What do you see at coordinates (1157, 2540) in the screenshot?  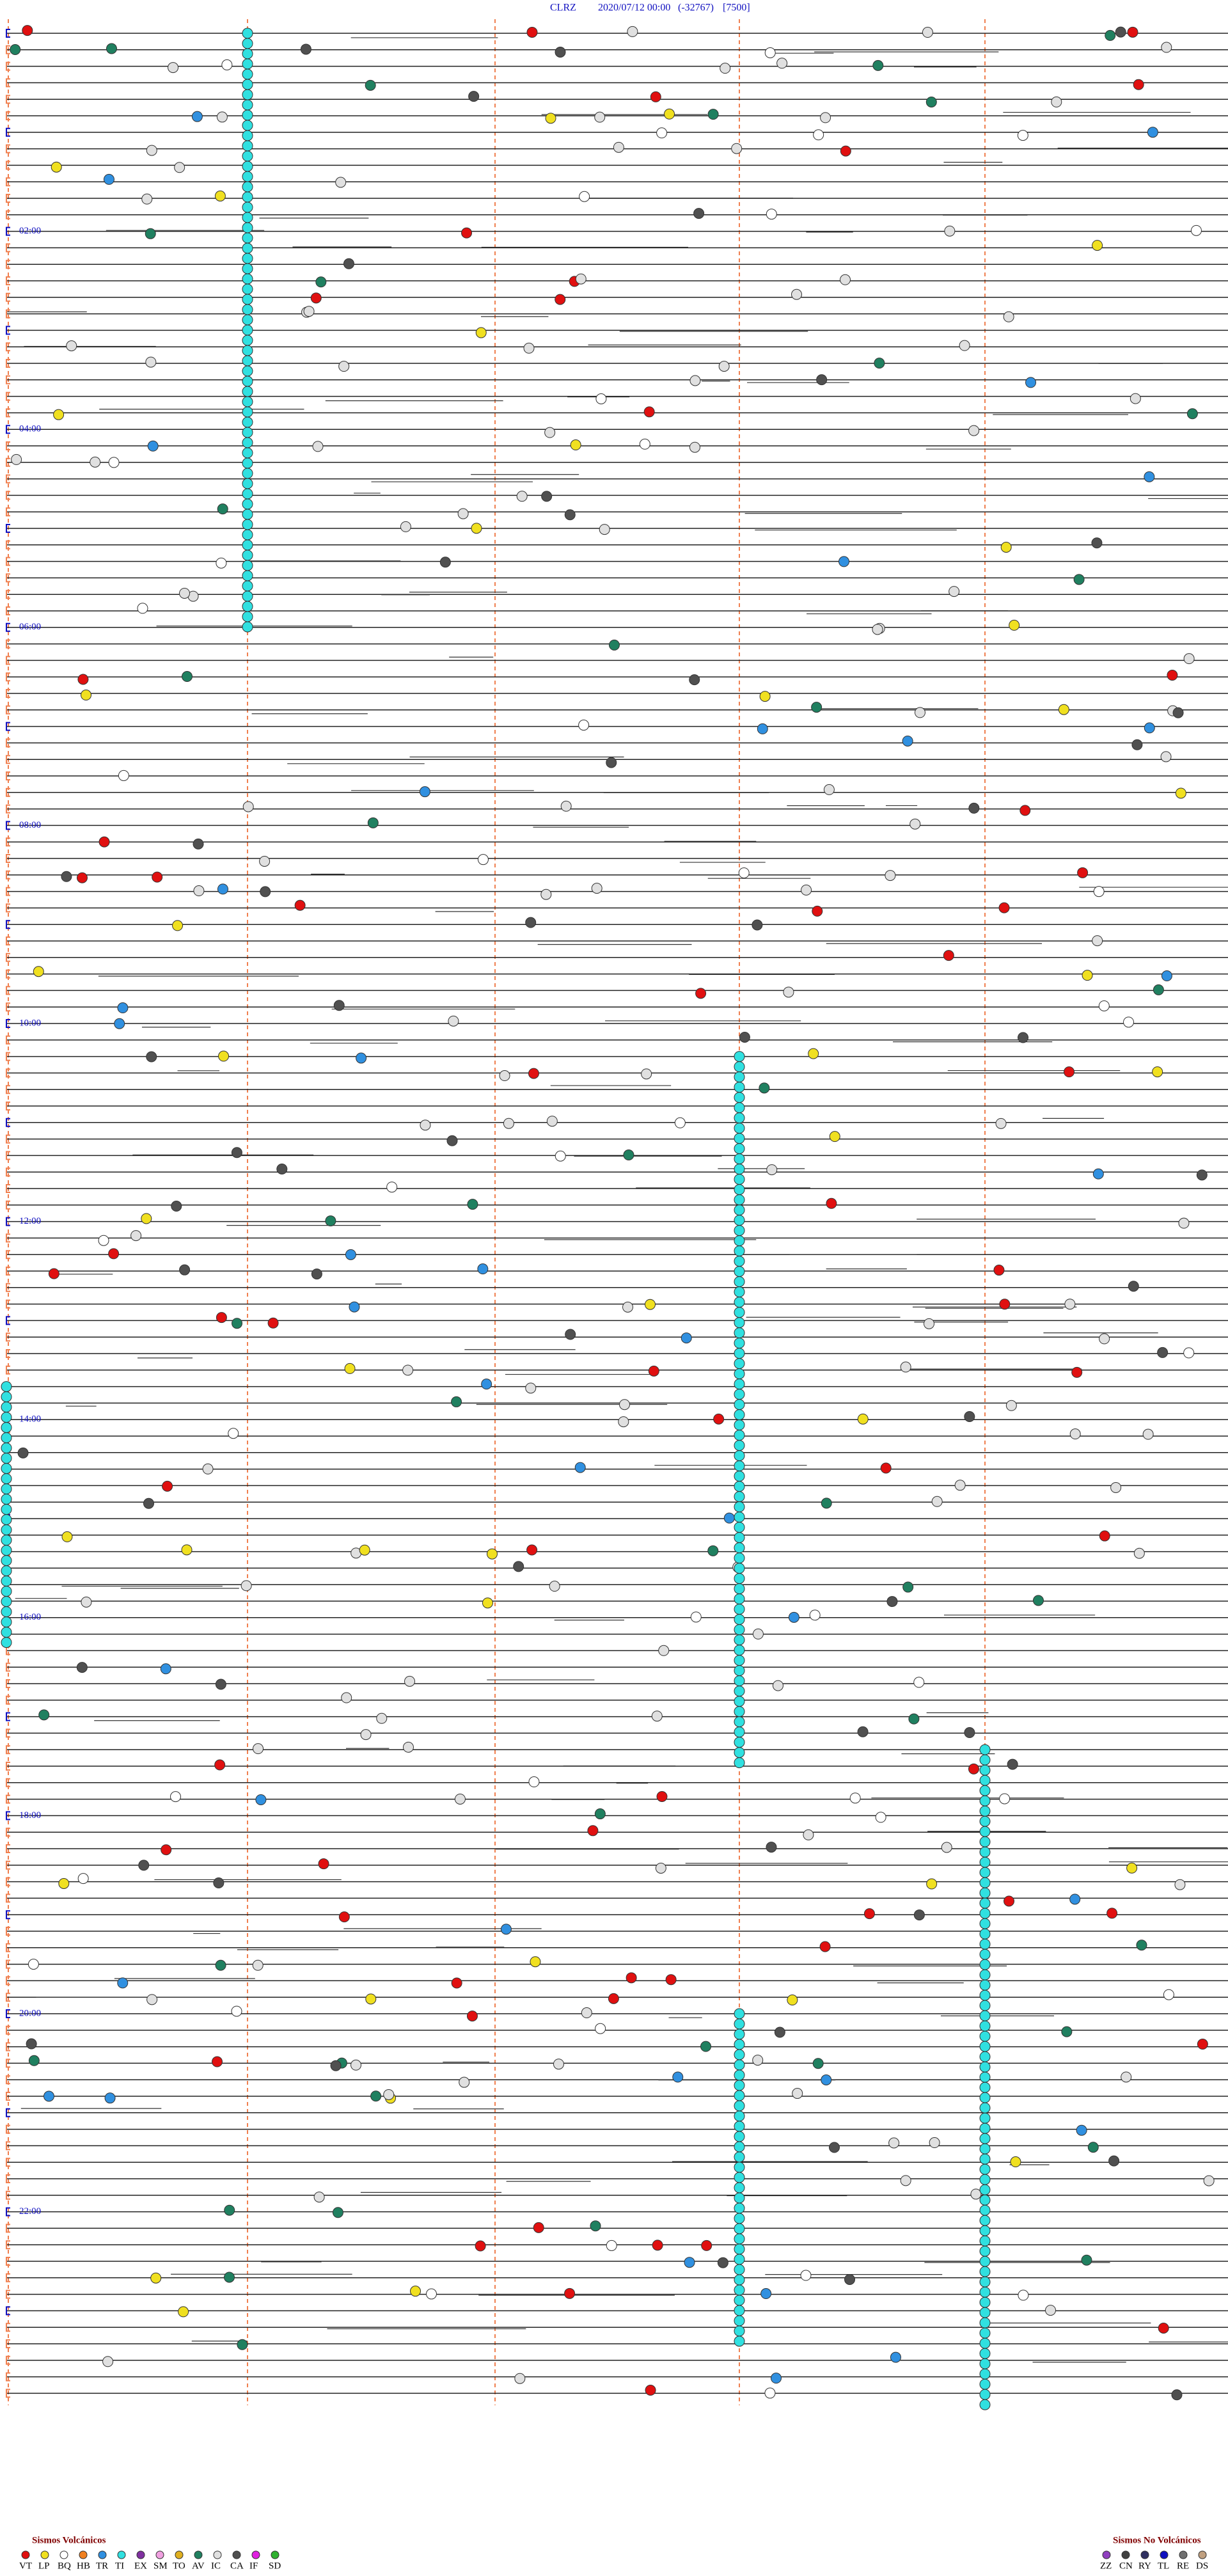 I see `legend-title: Sismos No Volcánicos` at bounding box center [1157, 2540].